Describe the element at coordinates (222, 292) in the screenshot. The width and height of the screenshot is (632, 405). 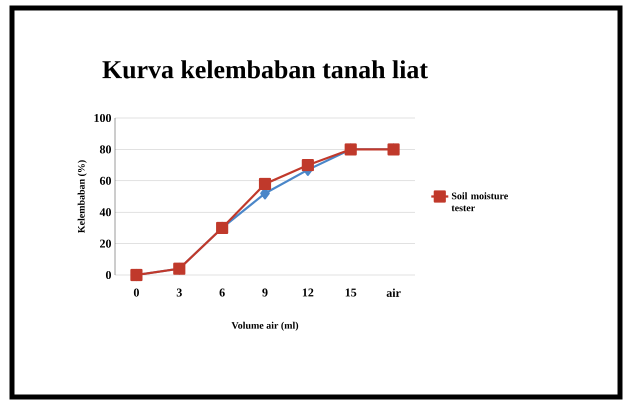
I see `x-tick-label: 6` at that location.